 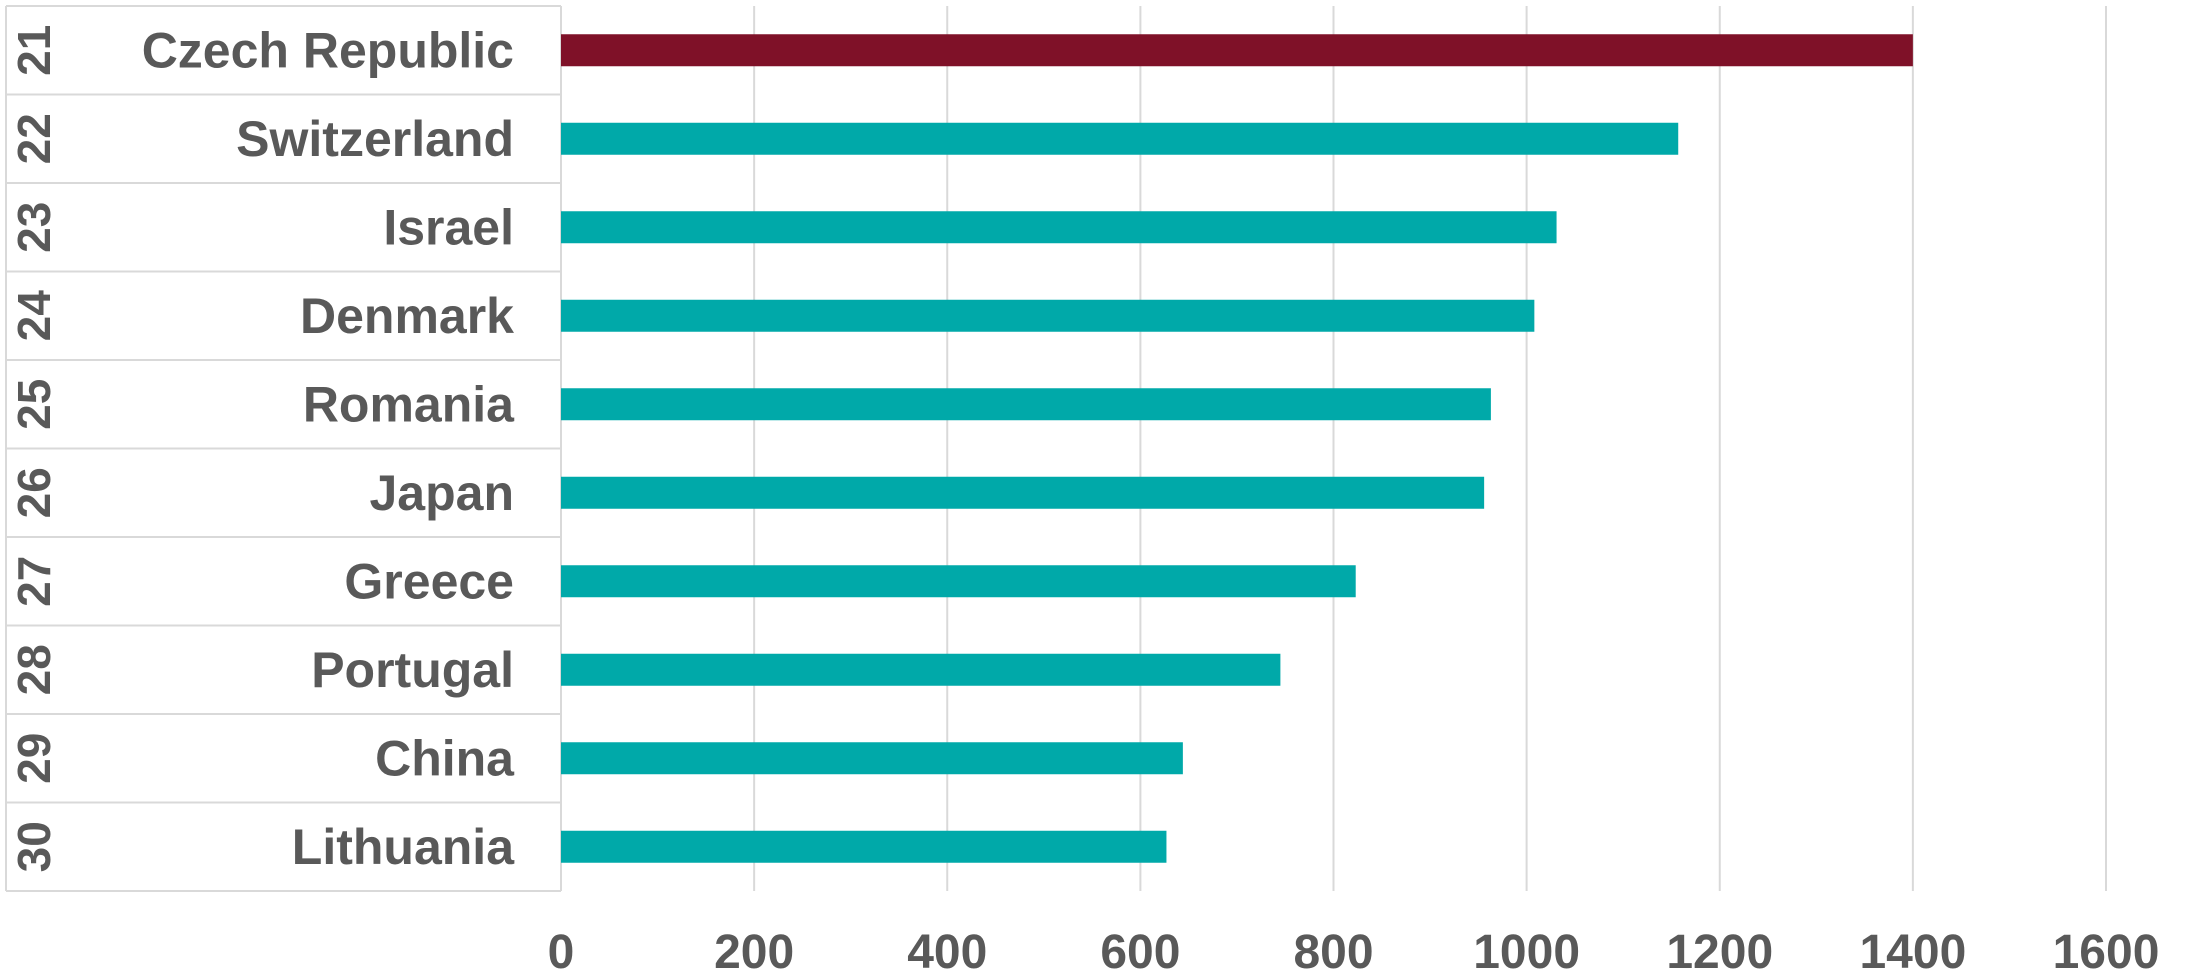 I want to click on x-tick-label: 600, so click(x=1140, y=949).